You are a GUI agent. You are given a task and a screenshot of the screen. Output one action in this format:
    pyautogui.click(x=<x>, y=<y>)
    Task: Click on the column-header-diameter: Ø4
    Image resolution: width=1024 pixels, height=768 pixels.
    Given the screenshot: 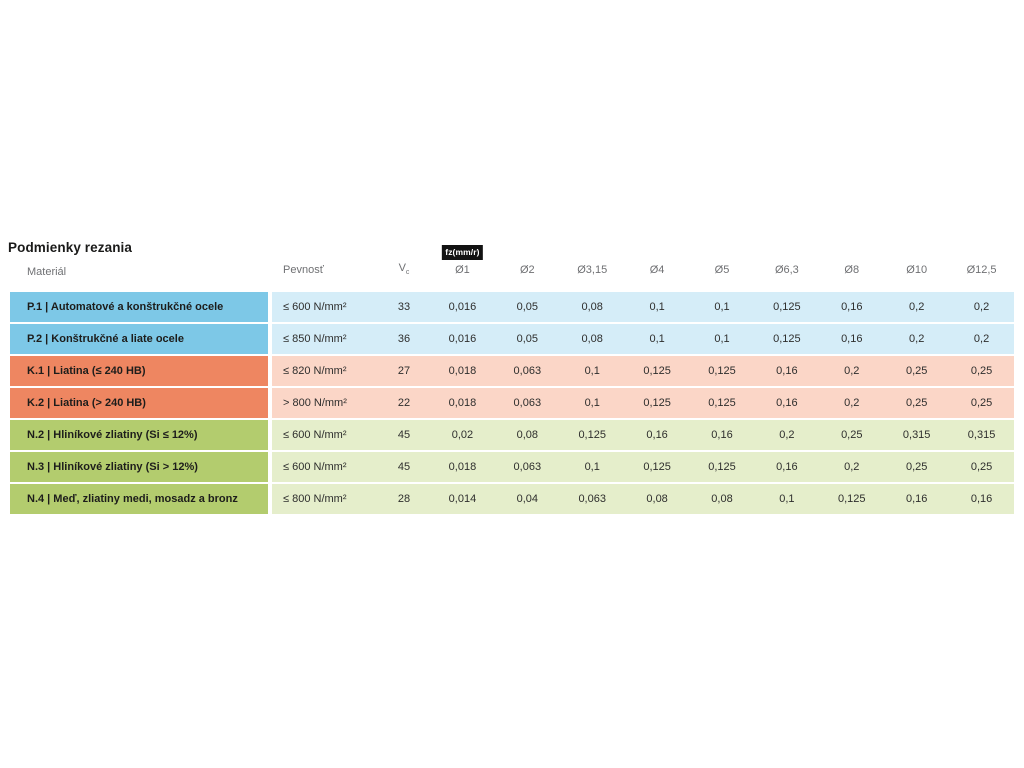 What is the action you would take?
    pyautogui.click(x=657, y=270)
    